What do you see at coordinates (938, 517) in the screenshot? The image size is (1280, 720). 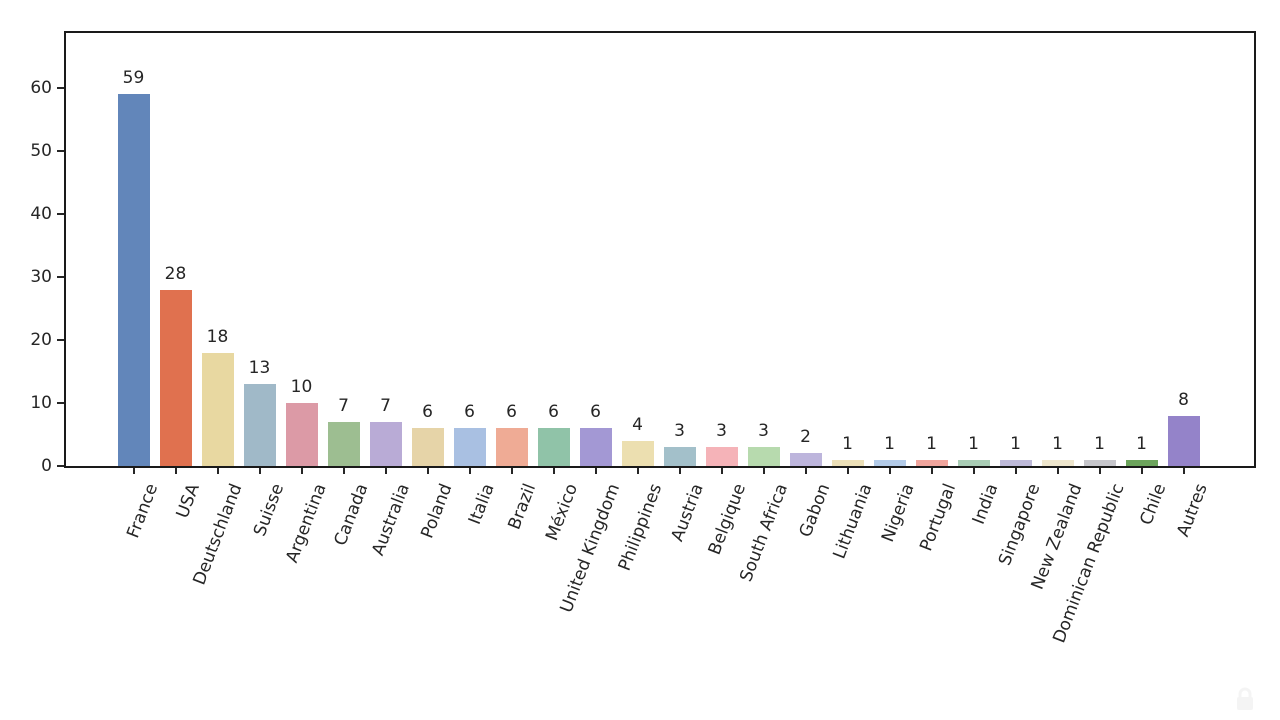 I see `x-tick-label-text: Portugal` at bounding box center [938, 517].